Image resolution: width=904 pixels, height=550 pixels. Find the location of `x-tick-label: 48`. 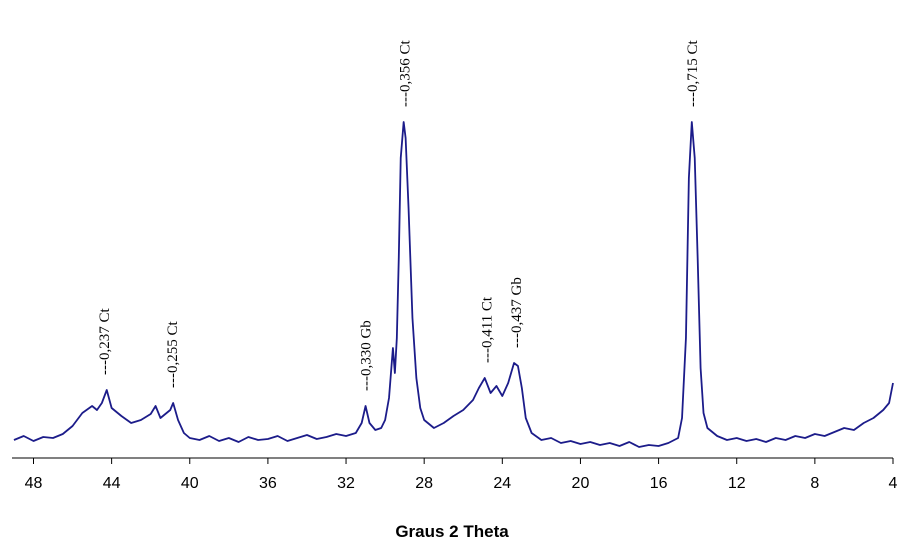

x-tick-label: 48 is located at coordinates (34, 483).